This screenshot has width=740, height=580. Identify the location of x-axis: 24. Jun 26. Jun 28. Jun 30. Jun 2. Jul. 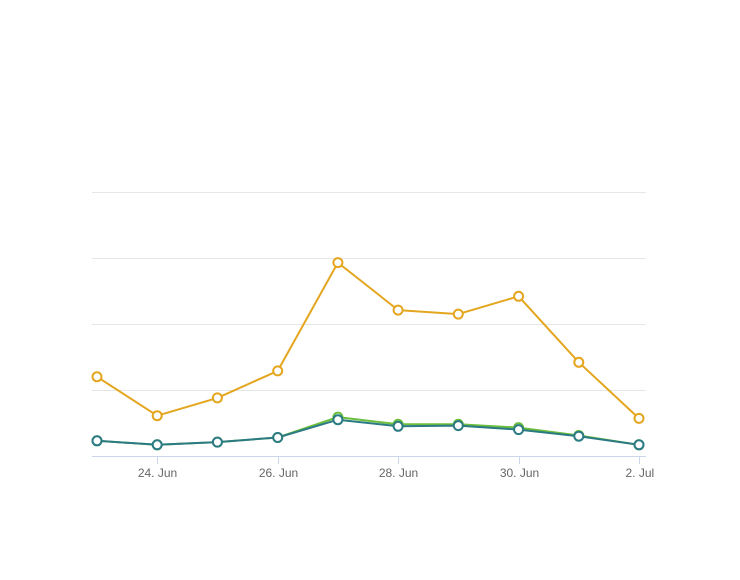
(373, 468).